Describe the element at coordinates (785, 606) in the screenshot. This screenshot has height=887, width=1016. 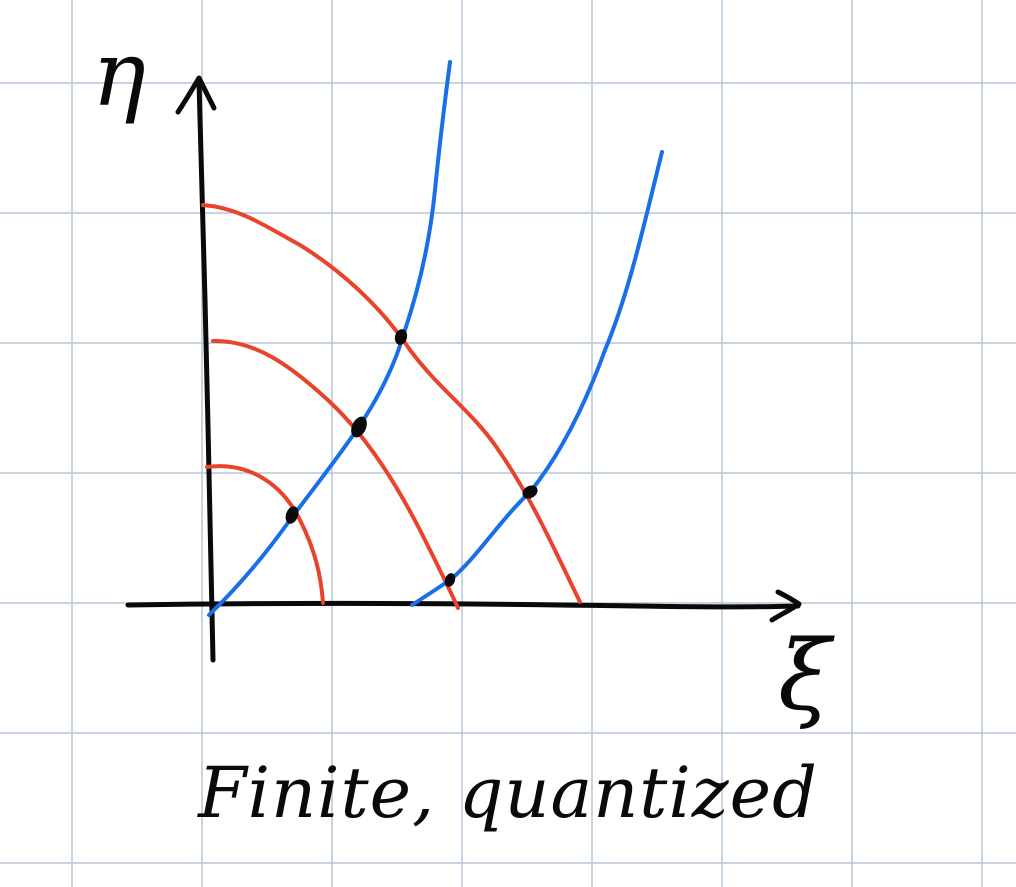
I see `xi-axis-arrowhead` at that location.